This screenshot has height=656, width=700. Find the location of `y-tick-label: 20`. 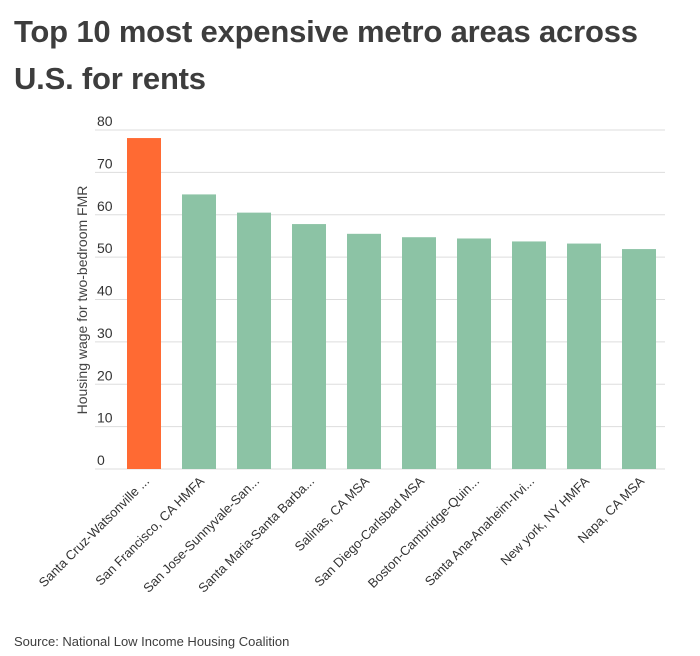

y-tick-label: 20 is located at coordinates (105, 375).